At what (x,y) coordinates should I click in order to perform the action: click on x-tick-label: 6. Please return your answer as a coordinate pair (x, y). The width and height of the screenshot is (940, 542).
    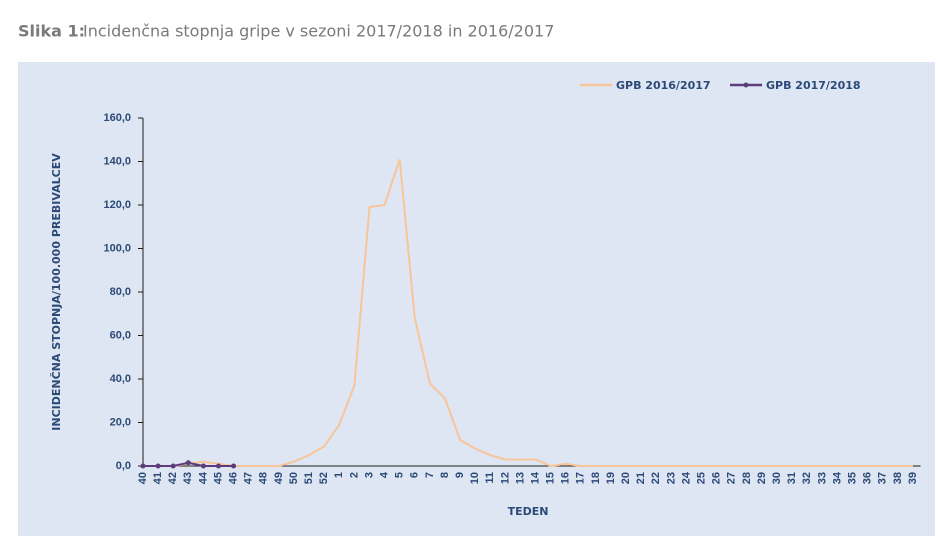
    Looking at the image, I should click on (415, 475).